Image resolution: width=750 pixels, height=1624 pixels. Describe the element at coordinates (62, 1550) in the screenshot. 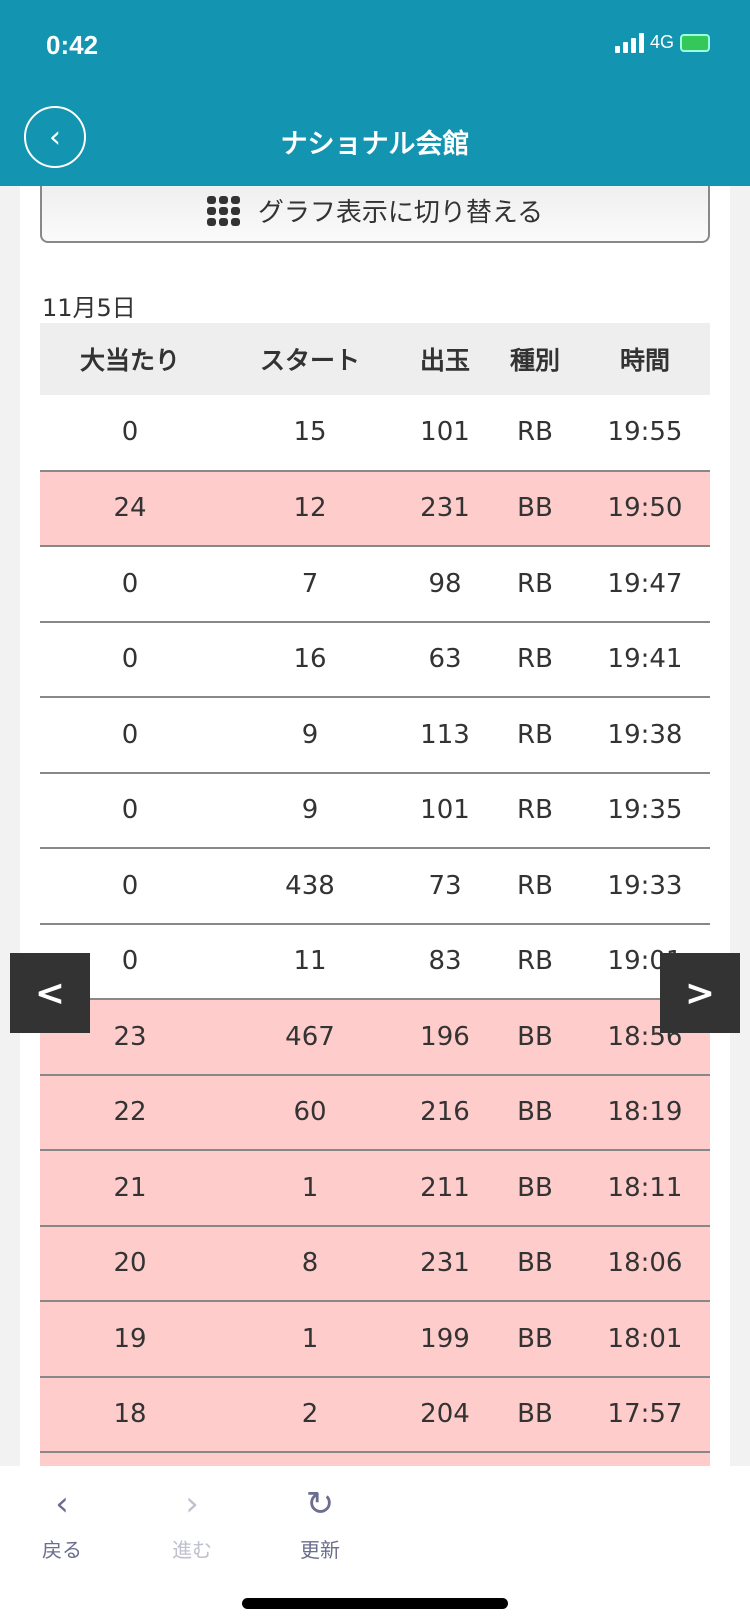

I see `back-label: 戻る` at that location.